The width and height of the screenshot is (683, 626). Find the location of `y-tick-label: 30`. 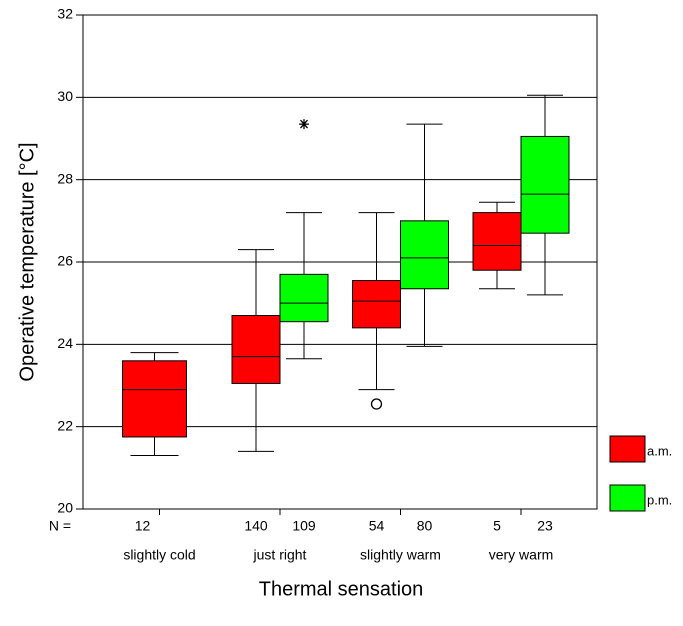

y-tick-label: 30 is located at coordinates (65, 96).